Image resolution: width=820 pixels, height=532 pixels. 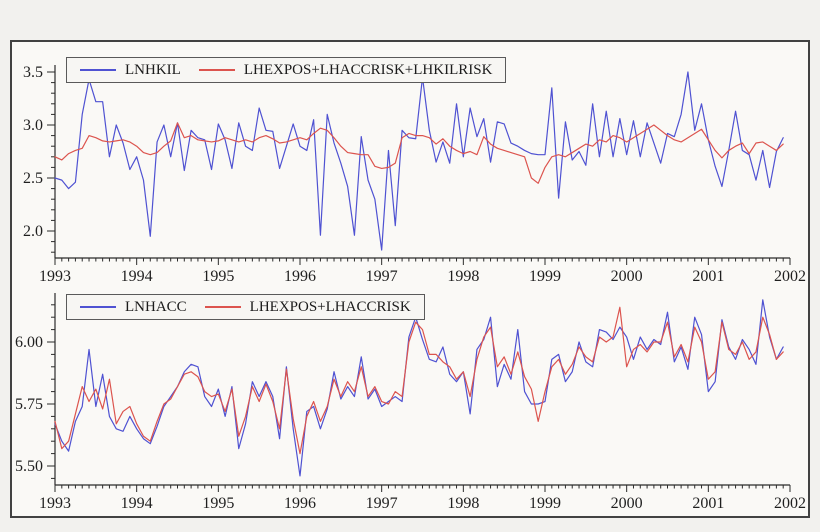 I want to click on y-tick-label: 2.0, so click(x=33, y=231).